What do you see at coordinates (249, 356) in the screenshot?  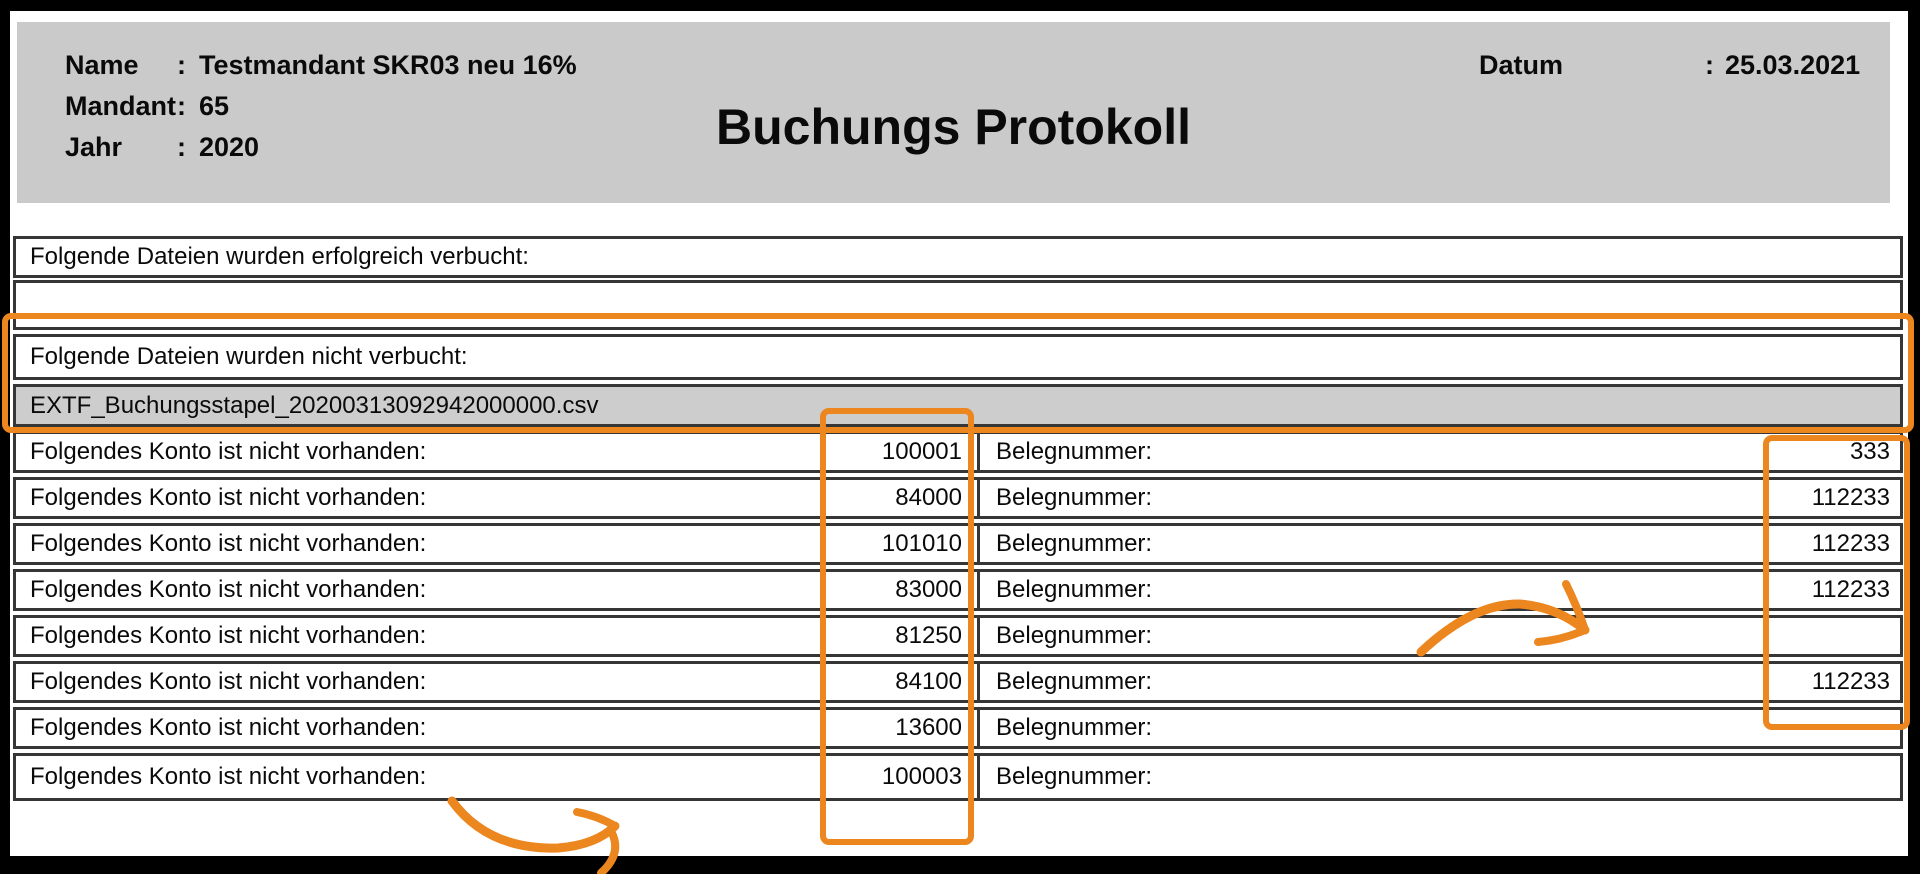 I see `failed-heading-text: Folgende Dateien wurden nicht verbucht:` at bounding box center [249, 356].